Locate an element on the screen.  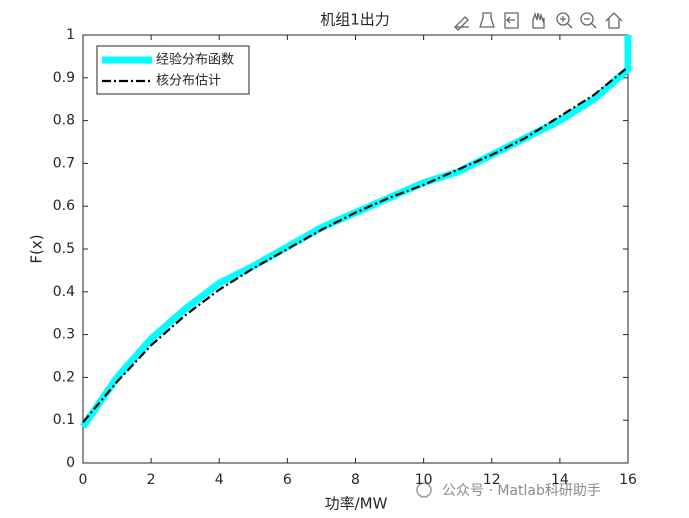
brush-icon is located at coordinates (461, 23).